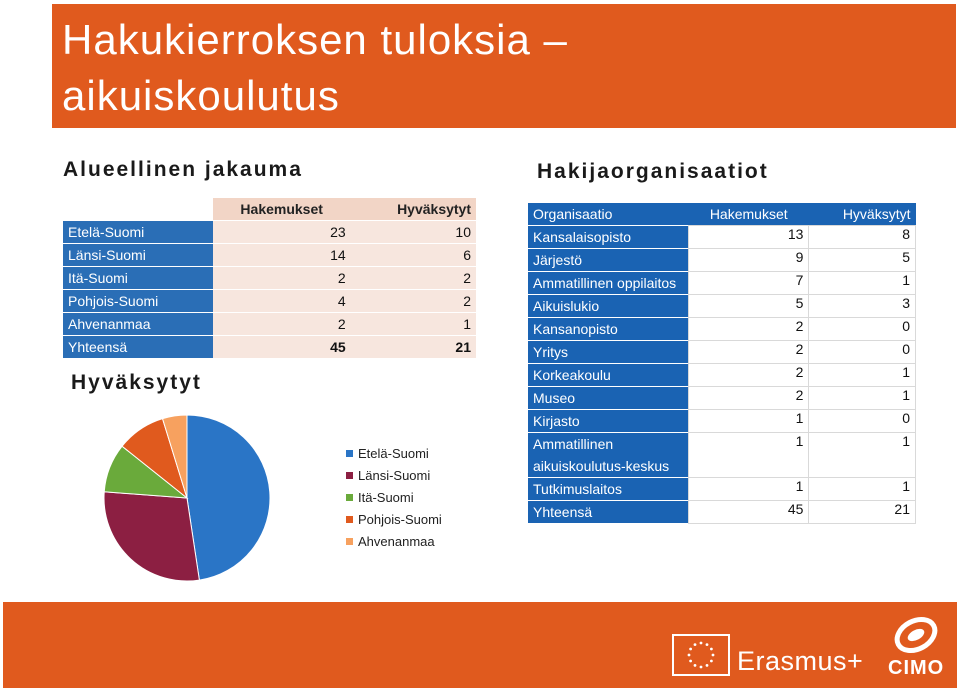 Image resolution: width=960 pixels, height=691 pixels. What do you see at coordinates (608, 455) in the screenshot?
I see `organisation-name: Ammatillinen aikuiskoulutus-keskus` at bounding box center [608, 455].